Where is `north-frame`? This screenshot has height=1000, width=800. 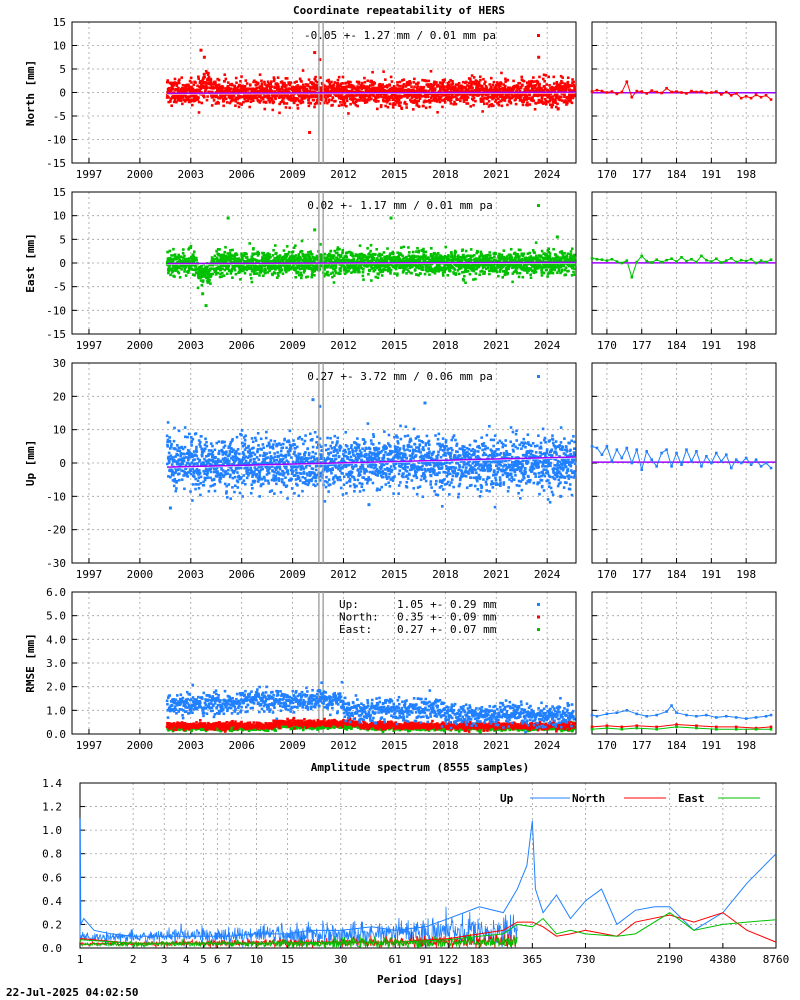
north-frame is located at coordinates (324, 92).